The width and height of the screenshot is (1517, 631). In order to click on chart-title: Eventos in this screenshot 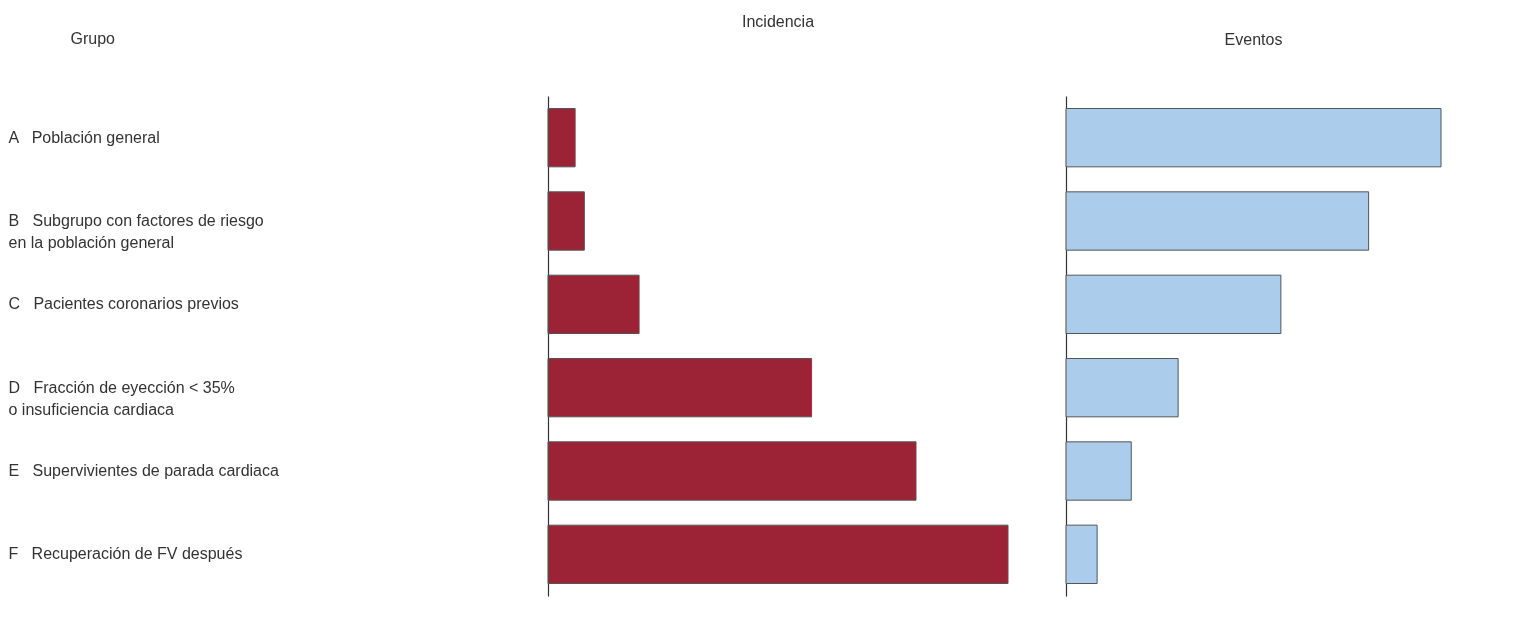, I will do `click(1253, 39)`.